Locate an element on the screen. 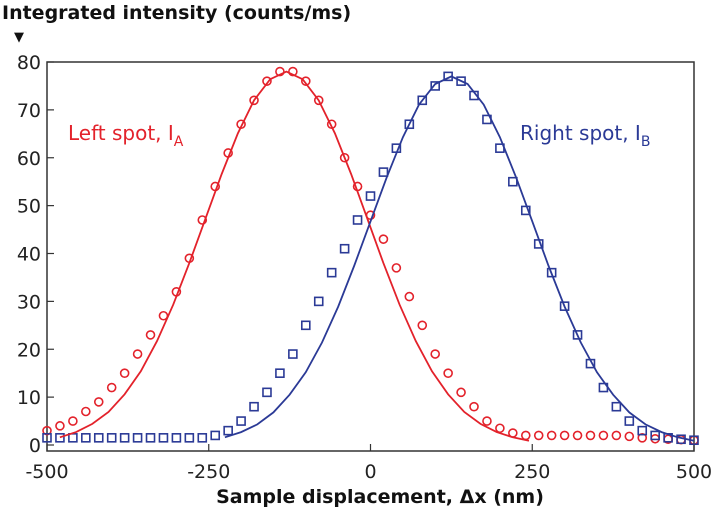 This screenshot has width=720, height=524. x-tick-label: 500 is located at coordinates (694, 472).